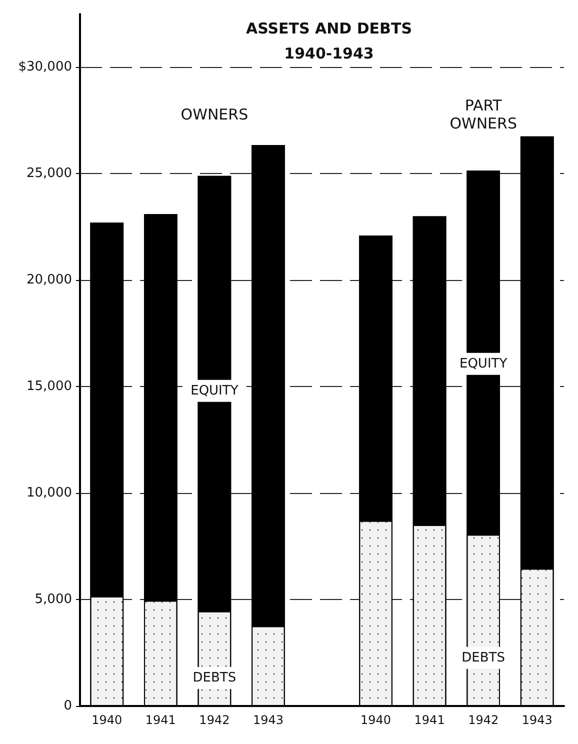 The height and width of the screenshot is (744, 578). I want to click on annotation: OWNERS, so click(214, 114).